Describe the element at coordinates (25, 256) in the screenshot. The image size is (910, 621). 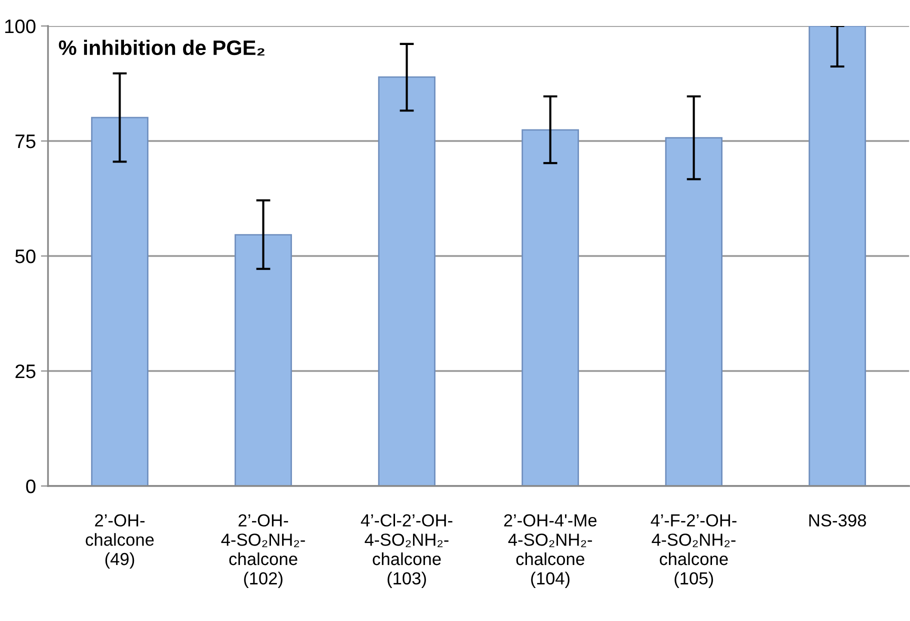
I see `y-tick-label: 50` at that location.